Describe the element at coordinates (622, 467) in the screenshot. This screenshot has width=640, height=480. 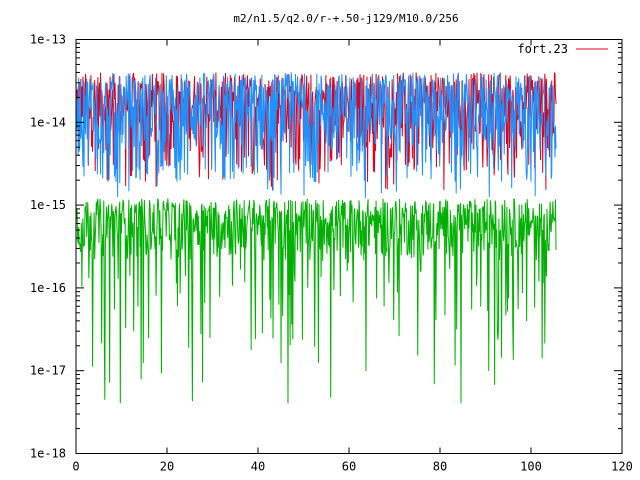
I see `x-tick-label: 120` at that location.